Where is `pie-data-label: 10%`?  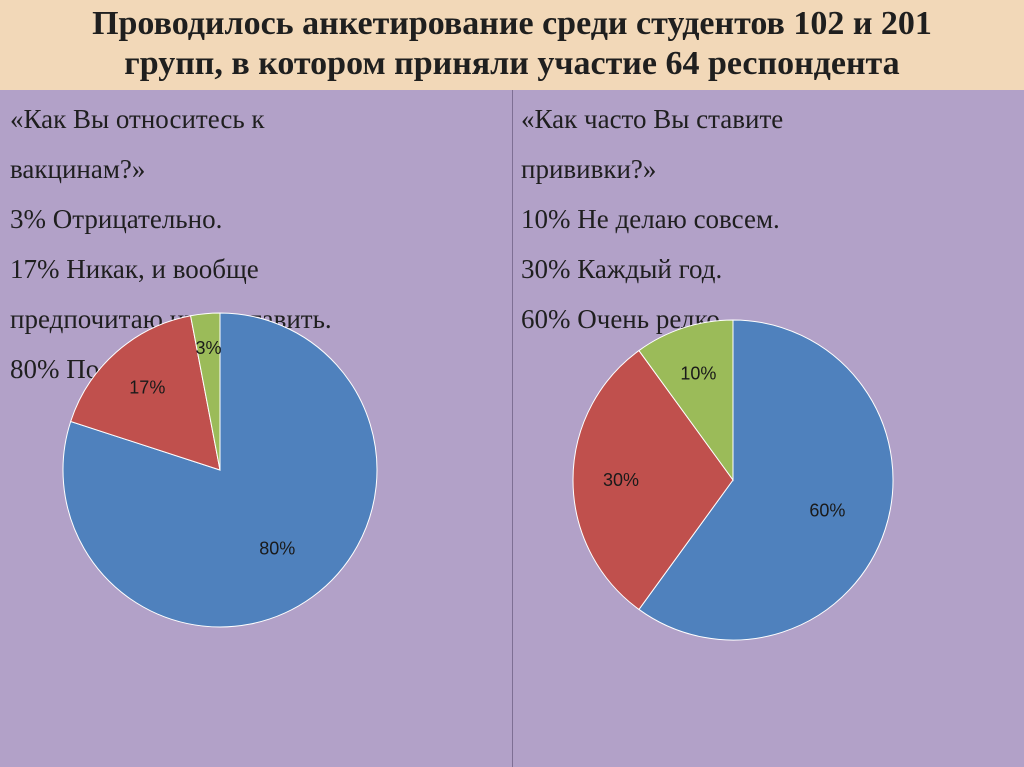 pie-data-label: 10% is located at coordinates (698, 373).